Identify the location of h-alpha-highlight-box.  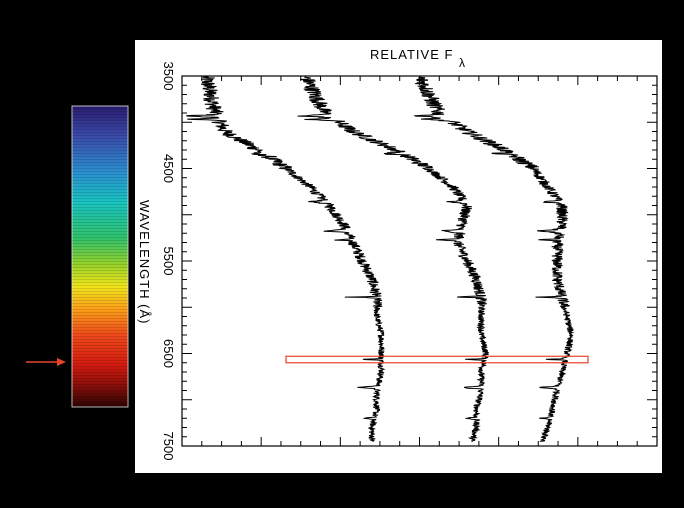
(437, 359).